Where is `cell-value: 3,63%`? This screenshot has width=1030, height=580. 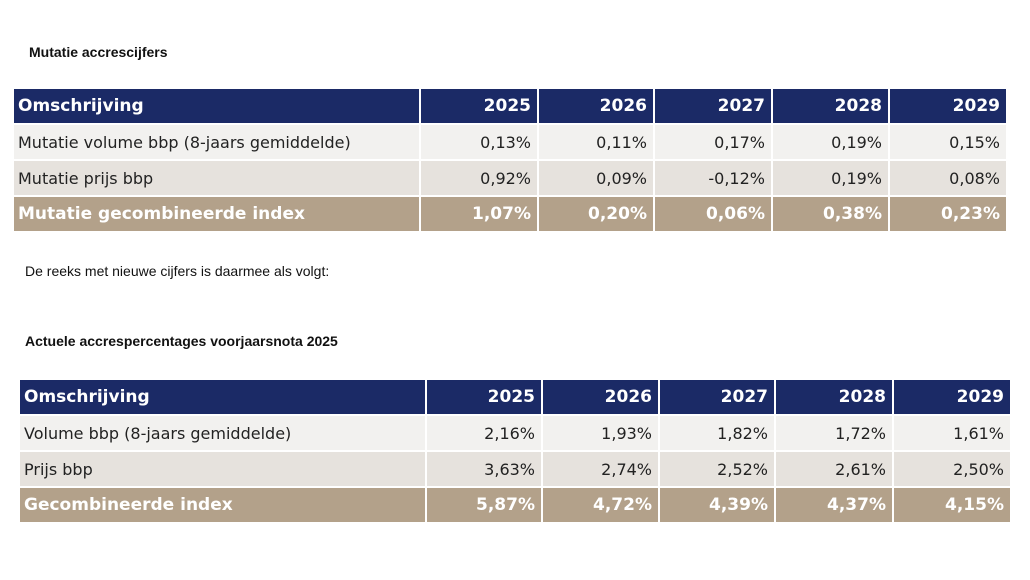
cell-value: 3,63% is located at coordinates (483, 469).